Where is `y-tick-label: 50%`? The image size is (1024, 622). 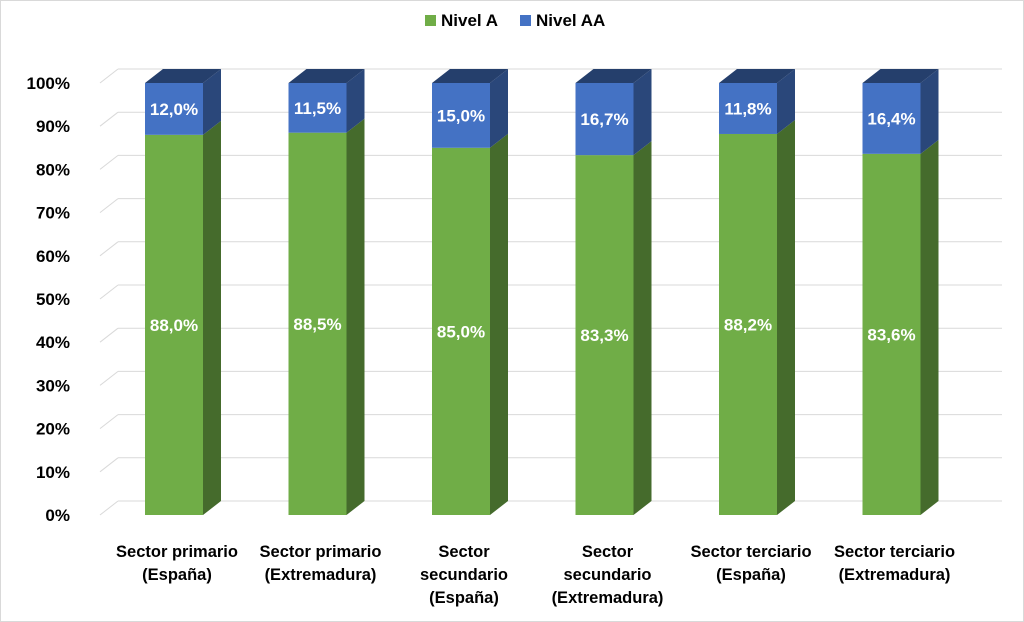 y-tick-label: 50% is located at coordinates (53, 299).